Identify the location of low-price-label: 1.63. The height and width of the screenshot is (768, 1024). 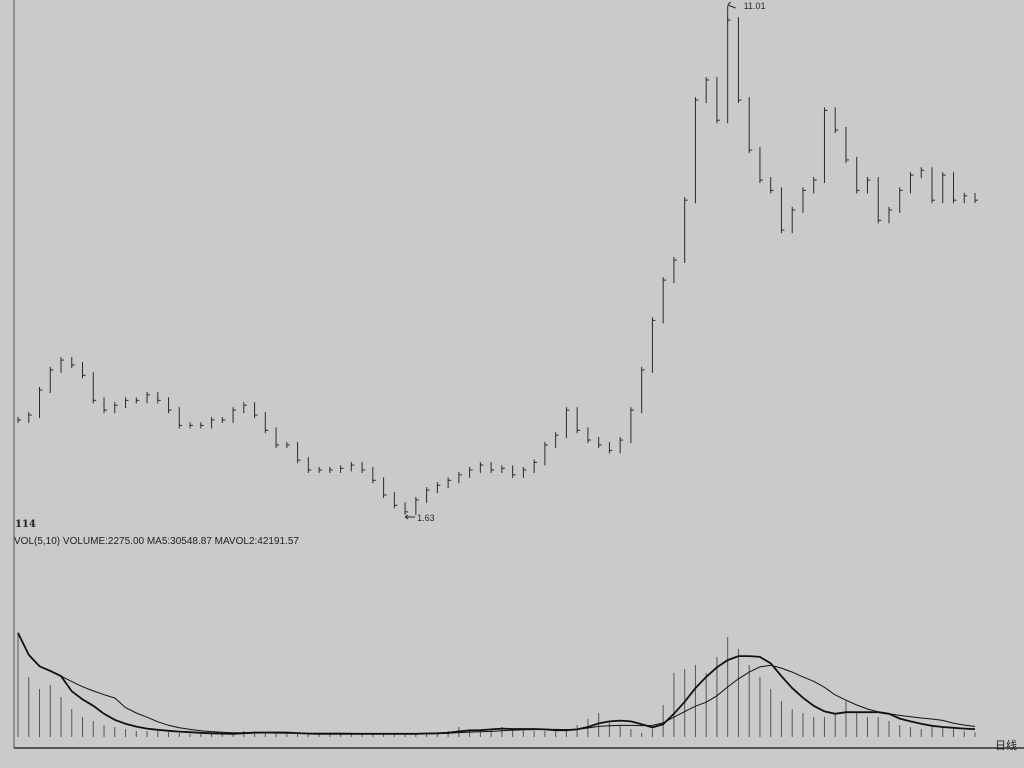
(426, 518).